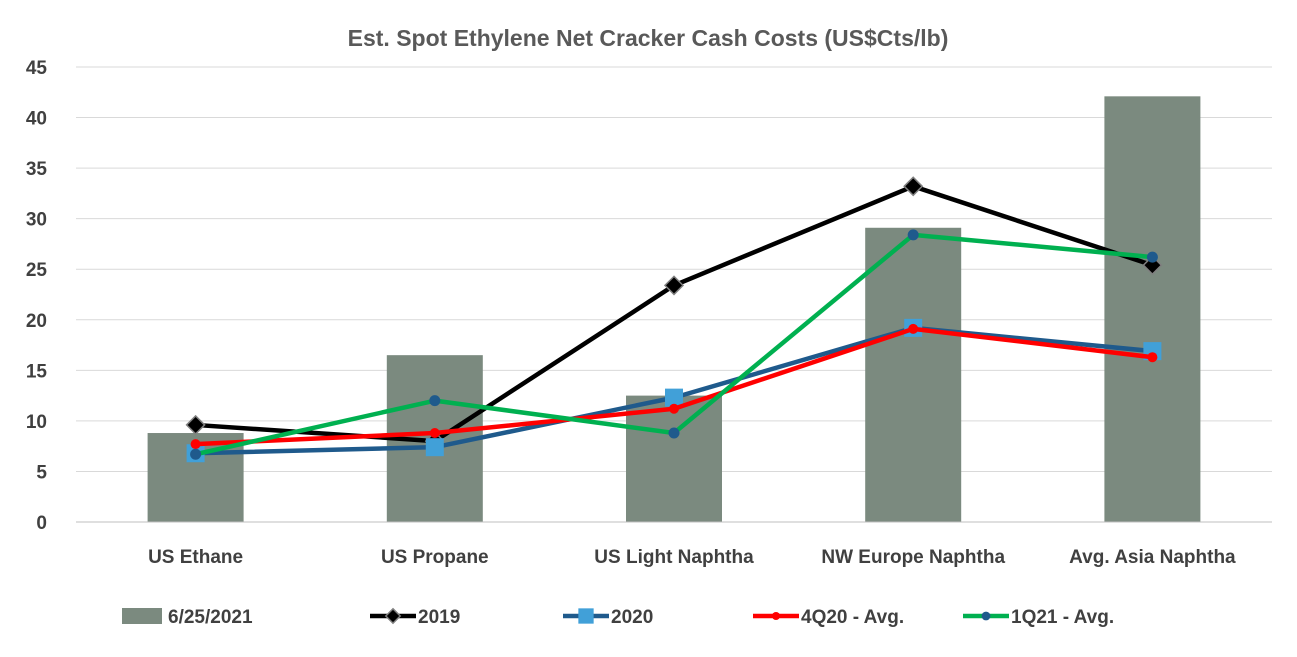 This screenshot has height=657, width=1297. I want to click on y-tick-label: 30, so click(36, 220).